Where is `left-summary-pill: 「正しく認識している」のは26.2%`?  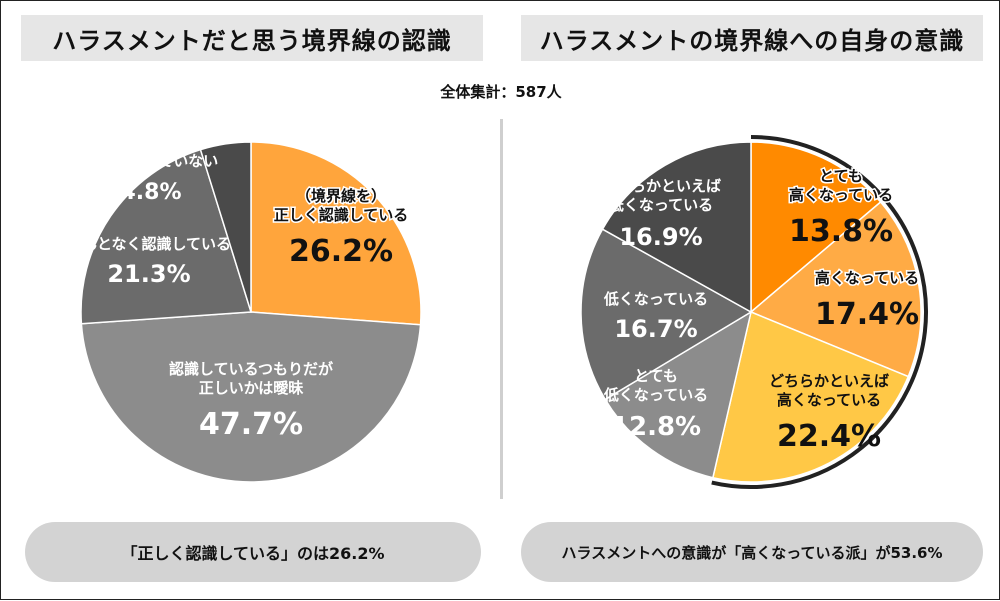 left-summary-pill: 「正しく認識している」のは26.2% is located at coordinates (253, 552).